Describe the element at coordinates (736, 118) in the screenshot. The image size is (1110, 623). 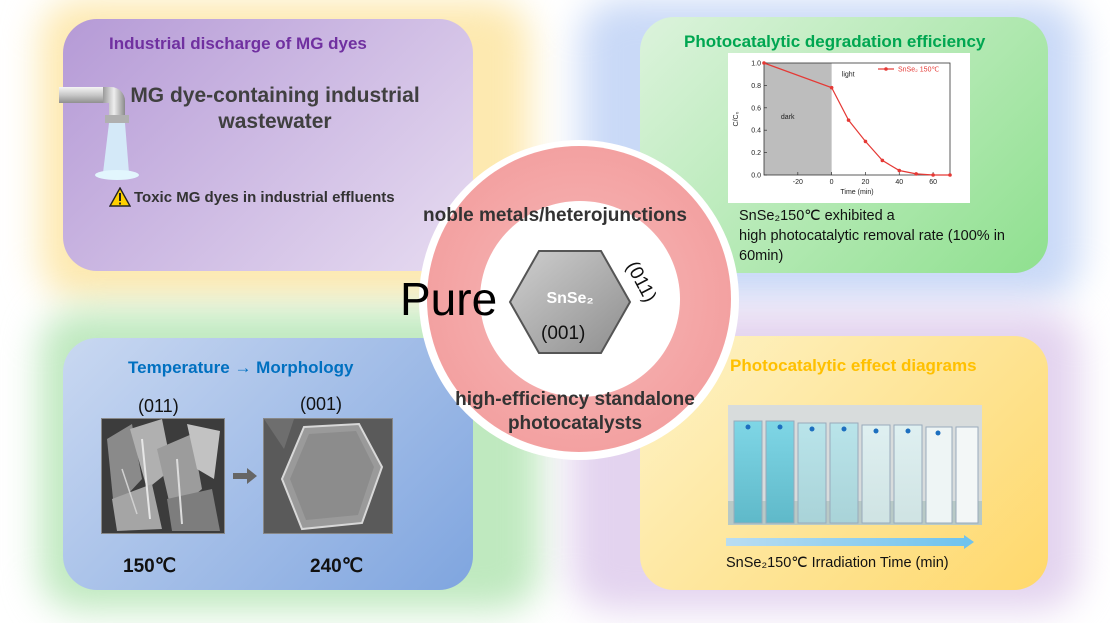
I see `y-axis-label: C/C₀` at that location.